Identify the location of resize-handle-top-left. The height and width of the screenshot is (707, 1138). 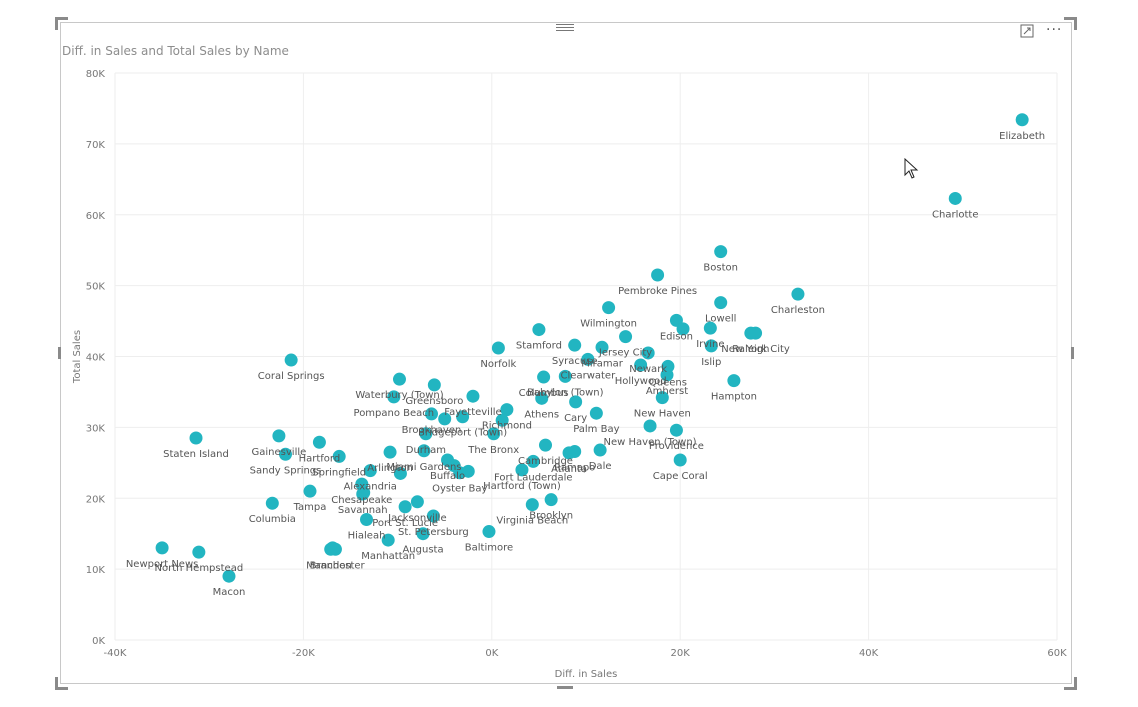
(61, 23).